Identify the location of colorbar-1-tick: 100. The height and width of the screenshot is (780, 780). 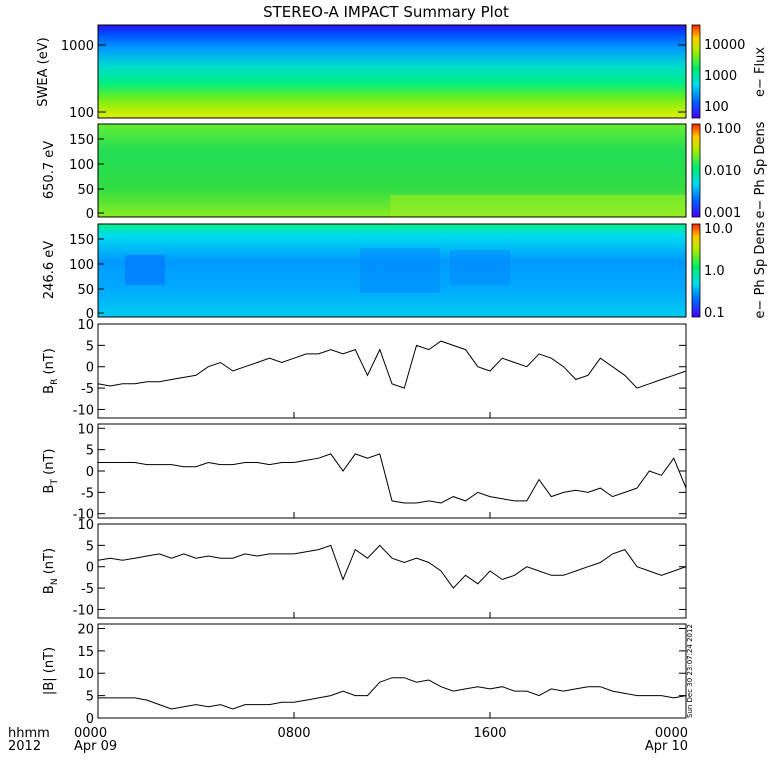
(716, 107).